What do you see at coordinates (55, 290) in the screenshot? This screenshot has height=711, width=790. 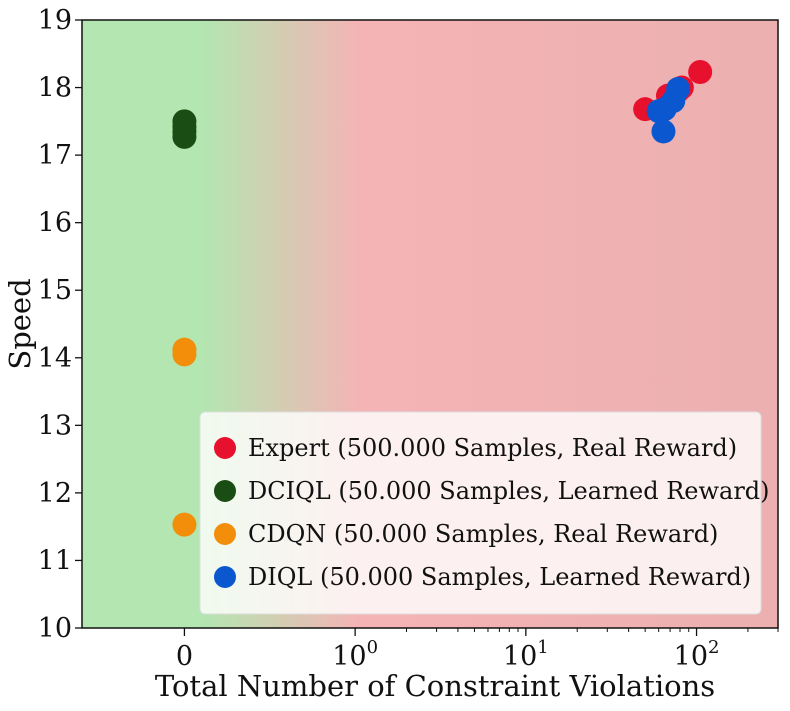 I see `y-tick-label: 15` at bounding box center [55, 290].